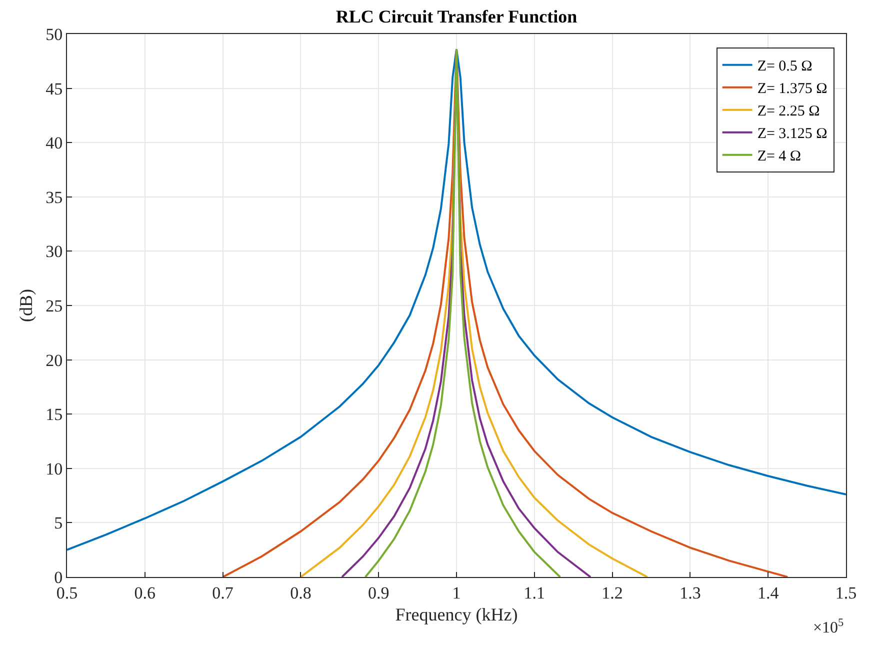  I want to click on y-tick-label: 25, so click(54, 306).